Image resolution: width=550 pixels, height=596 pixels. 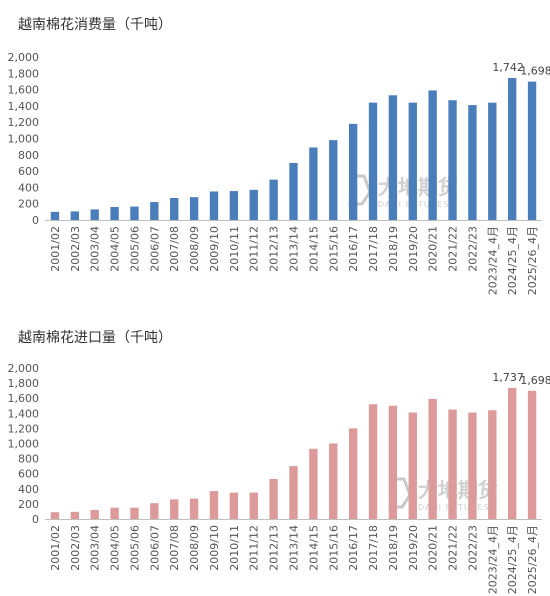 I want to click on x-tick-label: 2014/15, so click(x=313, y=548).